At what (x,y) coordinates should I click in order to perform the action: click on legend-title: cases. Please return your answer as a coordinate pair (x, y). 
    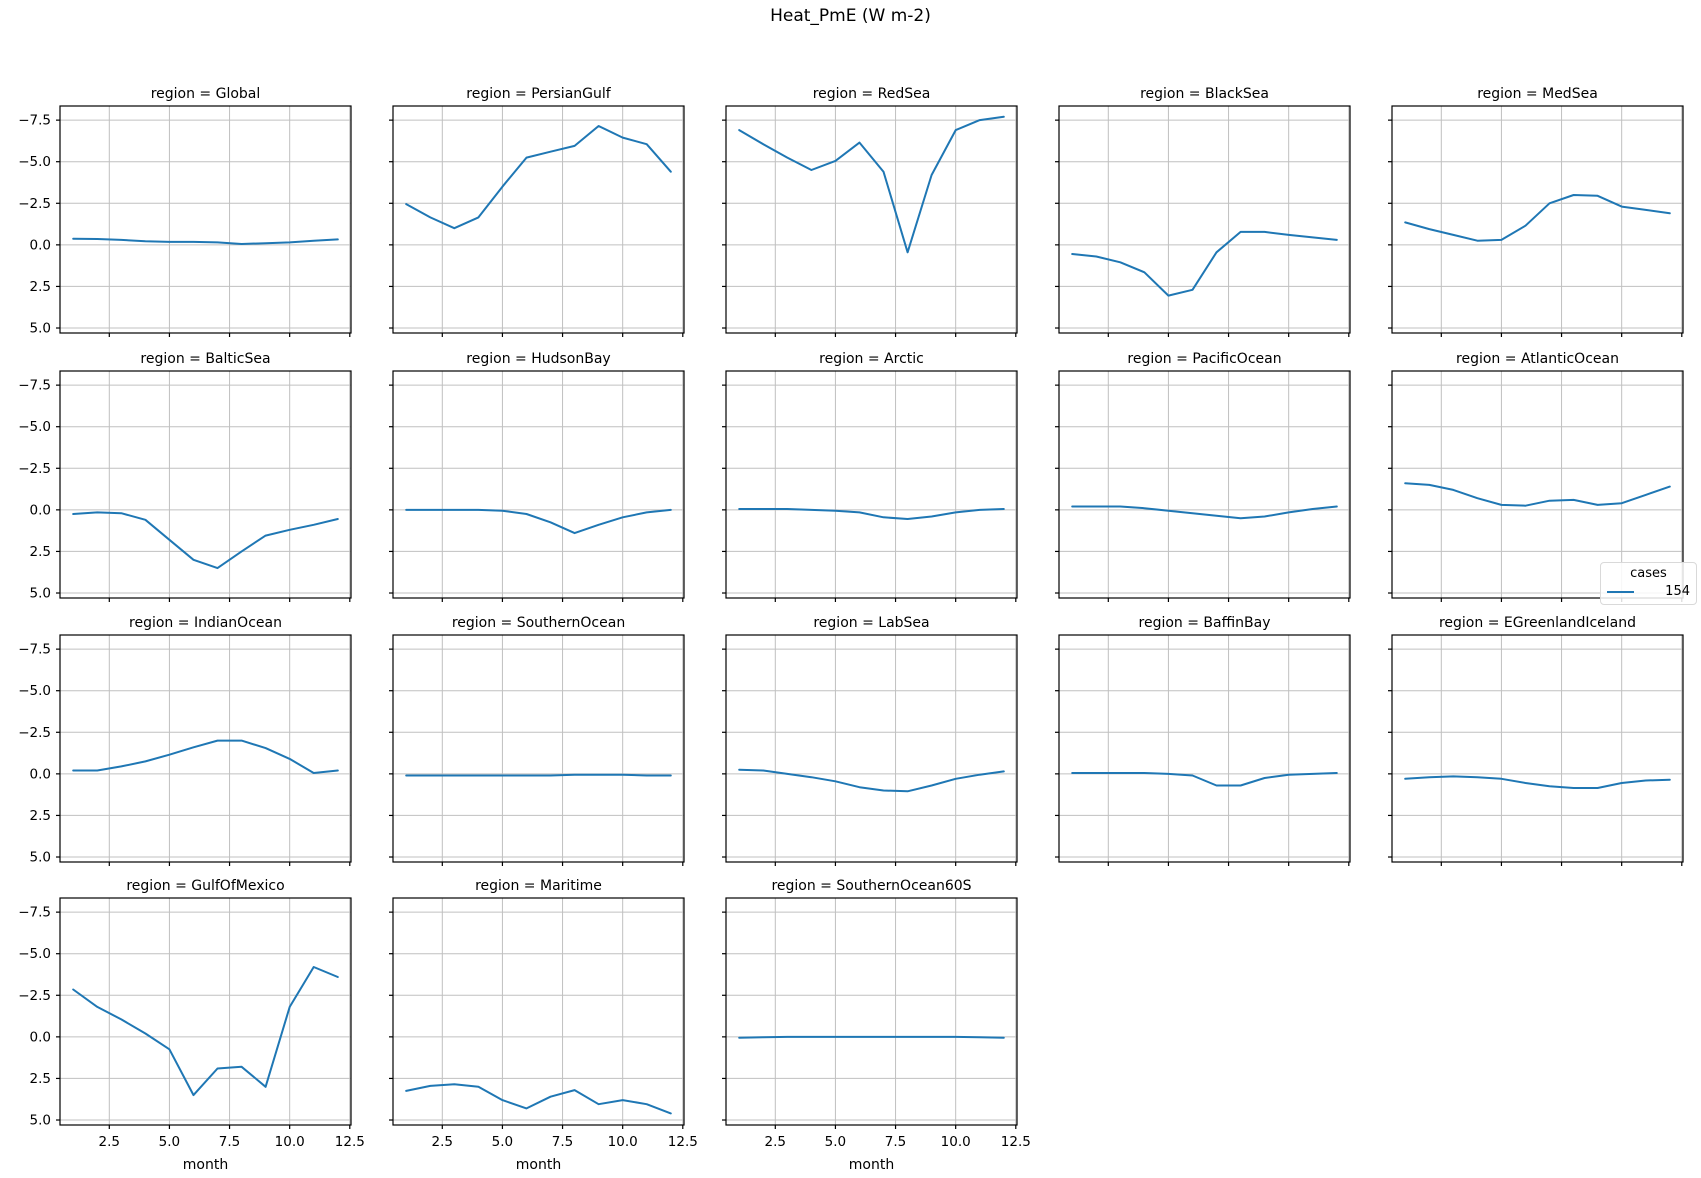
    Looking at the image, I should click on (1648, 573).